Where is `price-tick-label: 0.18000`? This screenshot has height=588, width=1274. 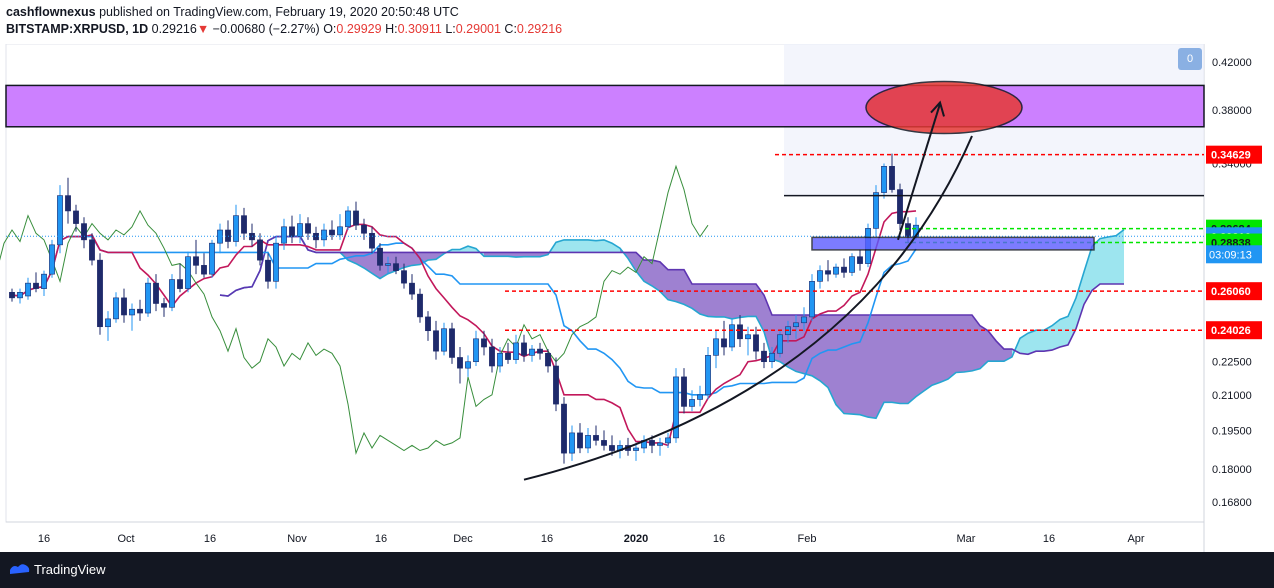 price-tick-label: 0.18000 is located at coordinates (1232, 470).